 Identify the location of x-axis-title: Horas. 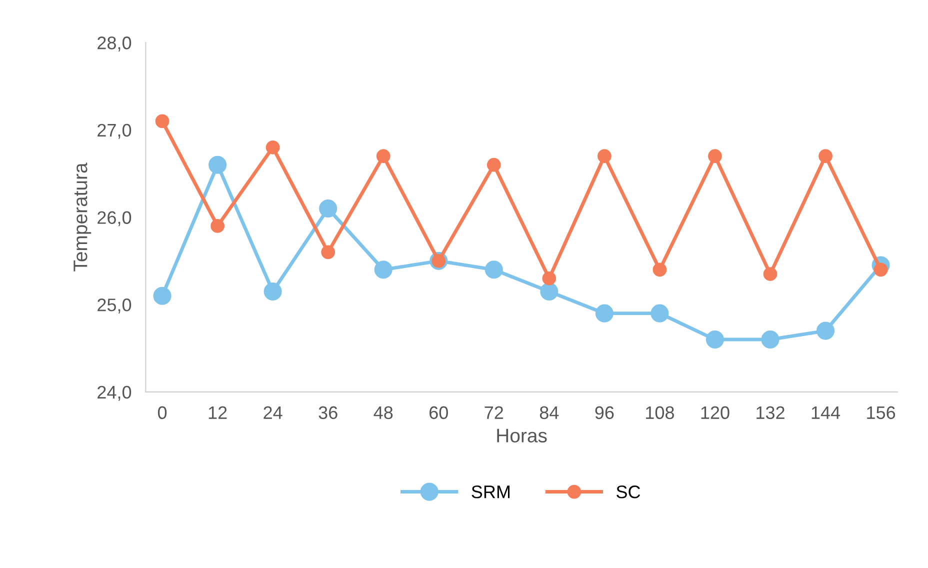
(522, 435).